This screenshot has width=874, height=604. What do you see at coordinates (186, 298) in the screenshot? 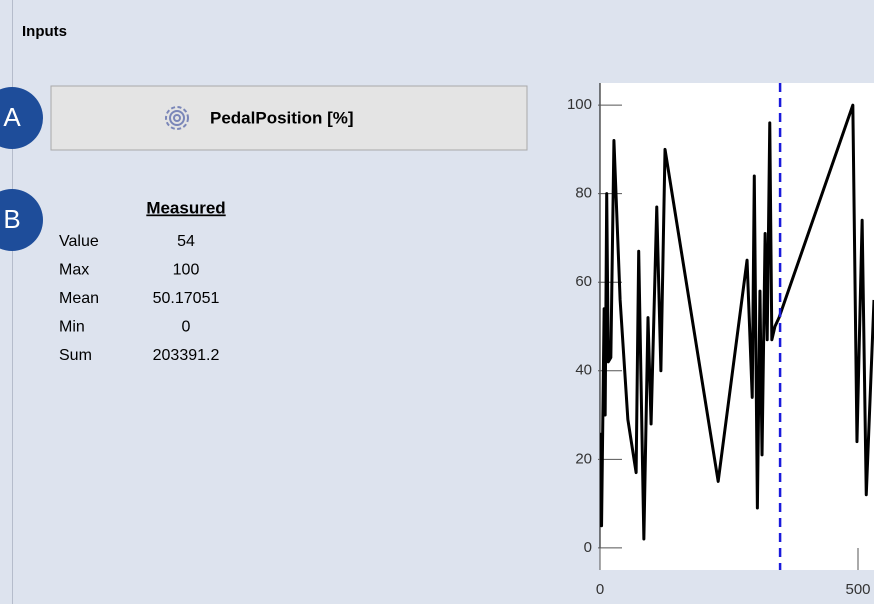
I see `stat-value: 50.17051` at bounding box center [186, 298].